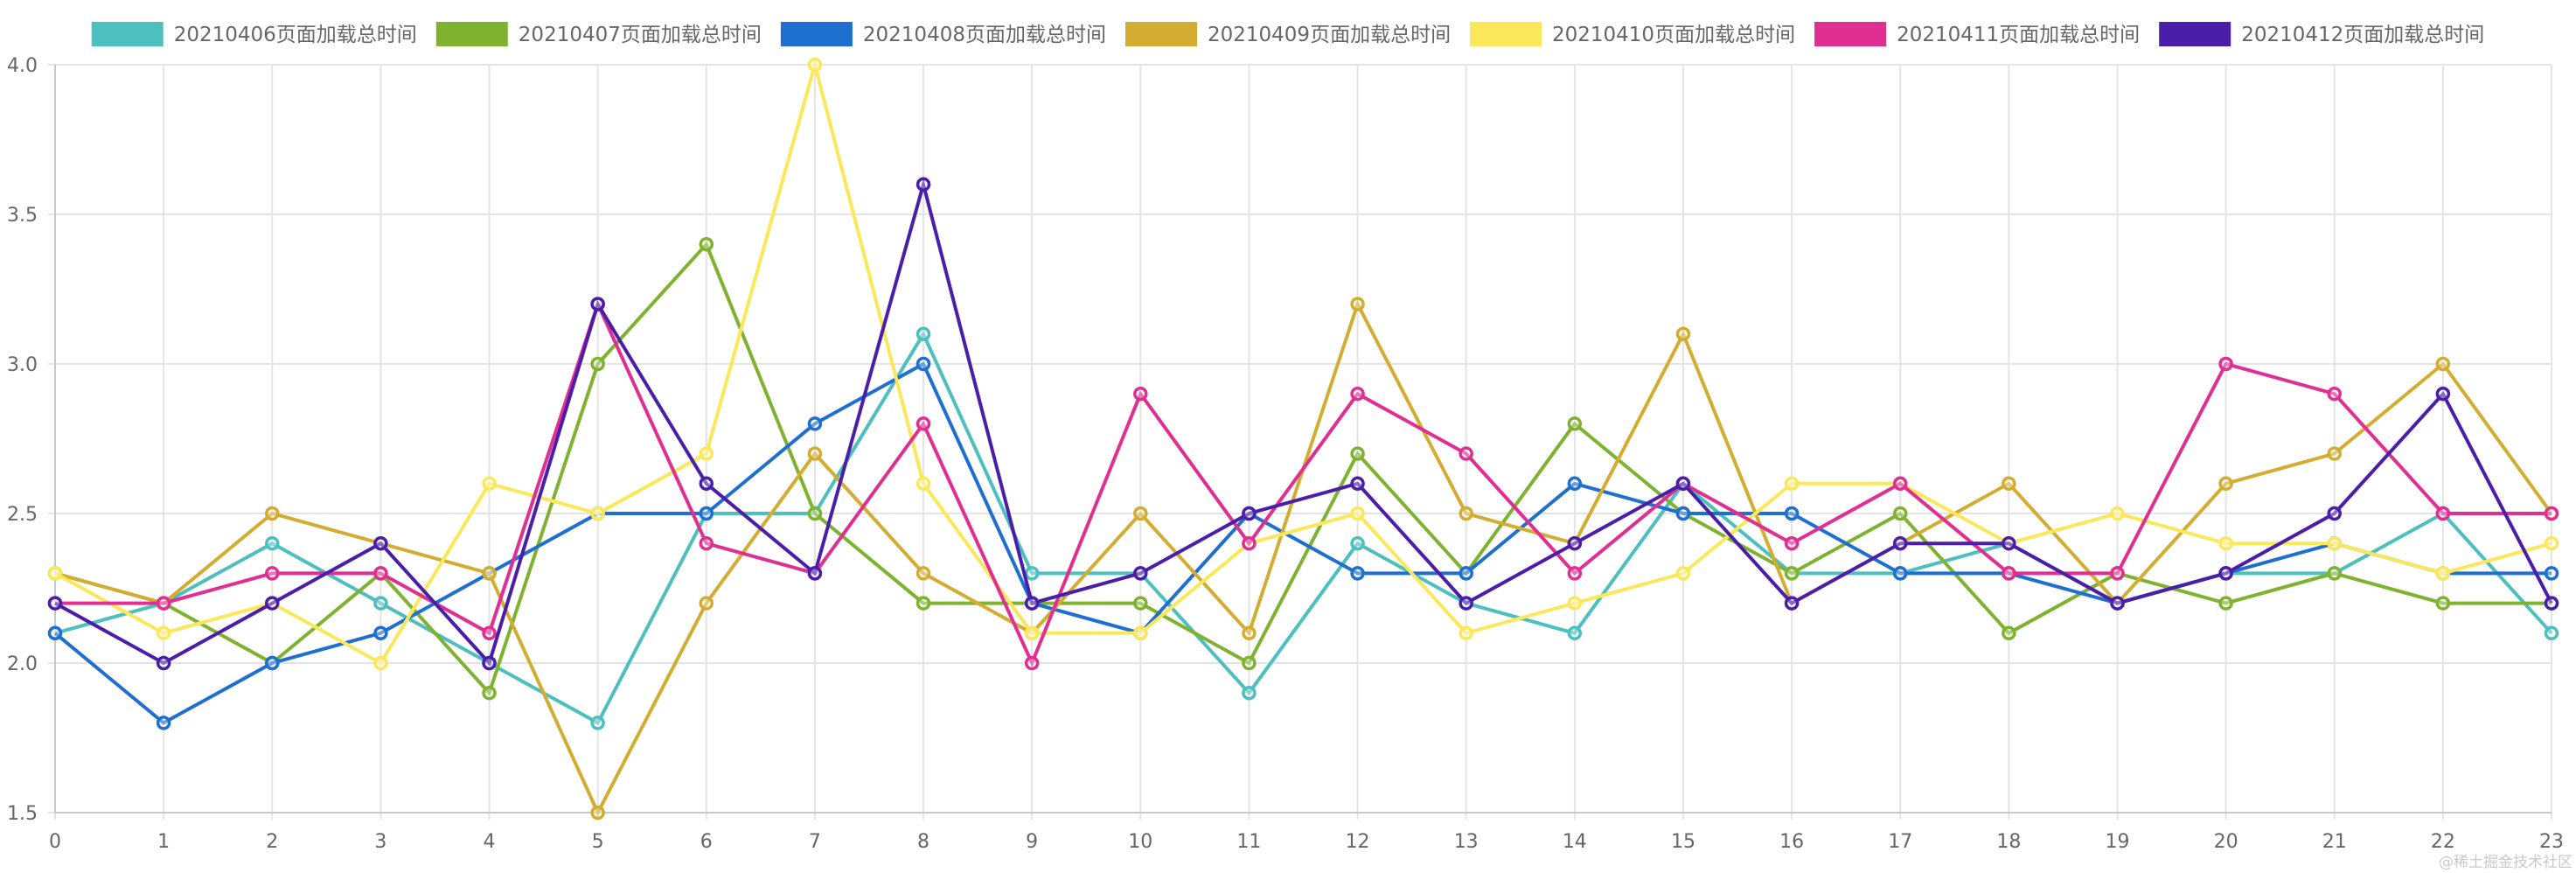 This screenshot has height=873, width=2576. What do you see at coordinates (2551, 842) in the screenshot?
I see `x-tick-label: 23` at bounding box center [2551, 842].